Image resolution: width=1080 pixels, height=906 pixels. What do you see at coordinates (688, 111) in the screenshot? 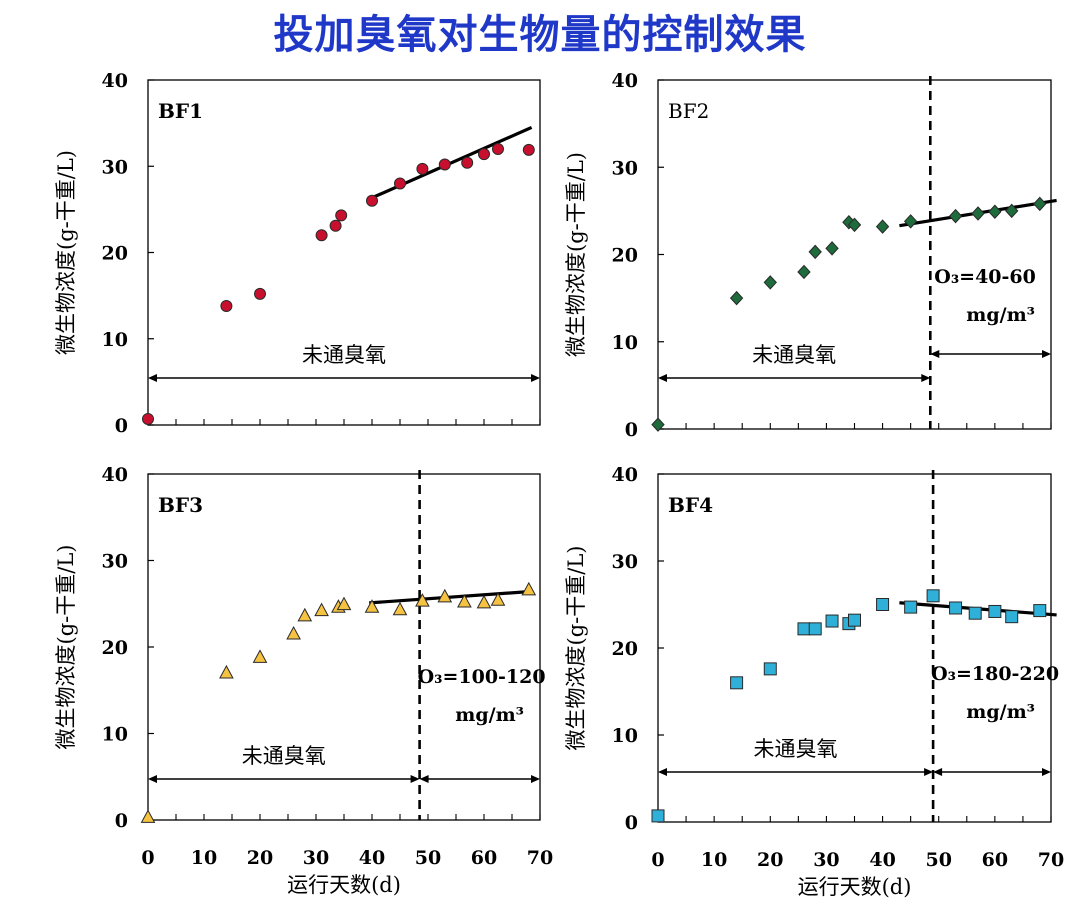
I see `panel-label: BF2` at bounding box center [688, 111].